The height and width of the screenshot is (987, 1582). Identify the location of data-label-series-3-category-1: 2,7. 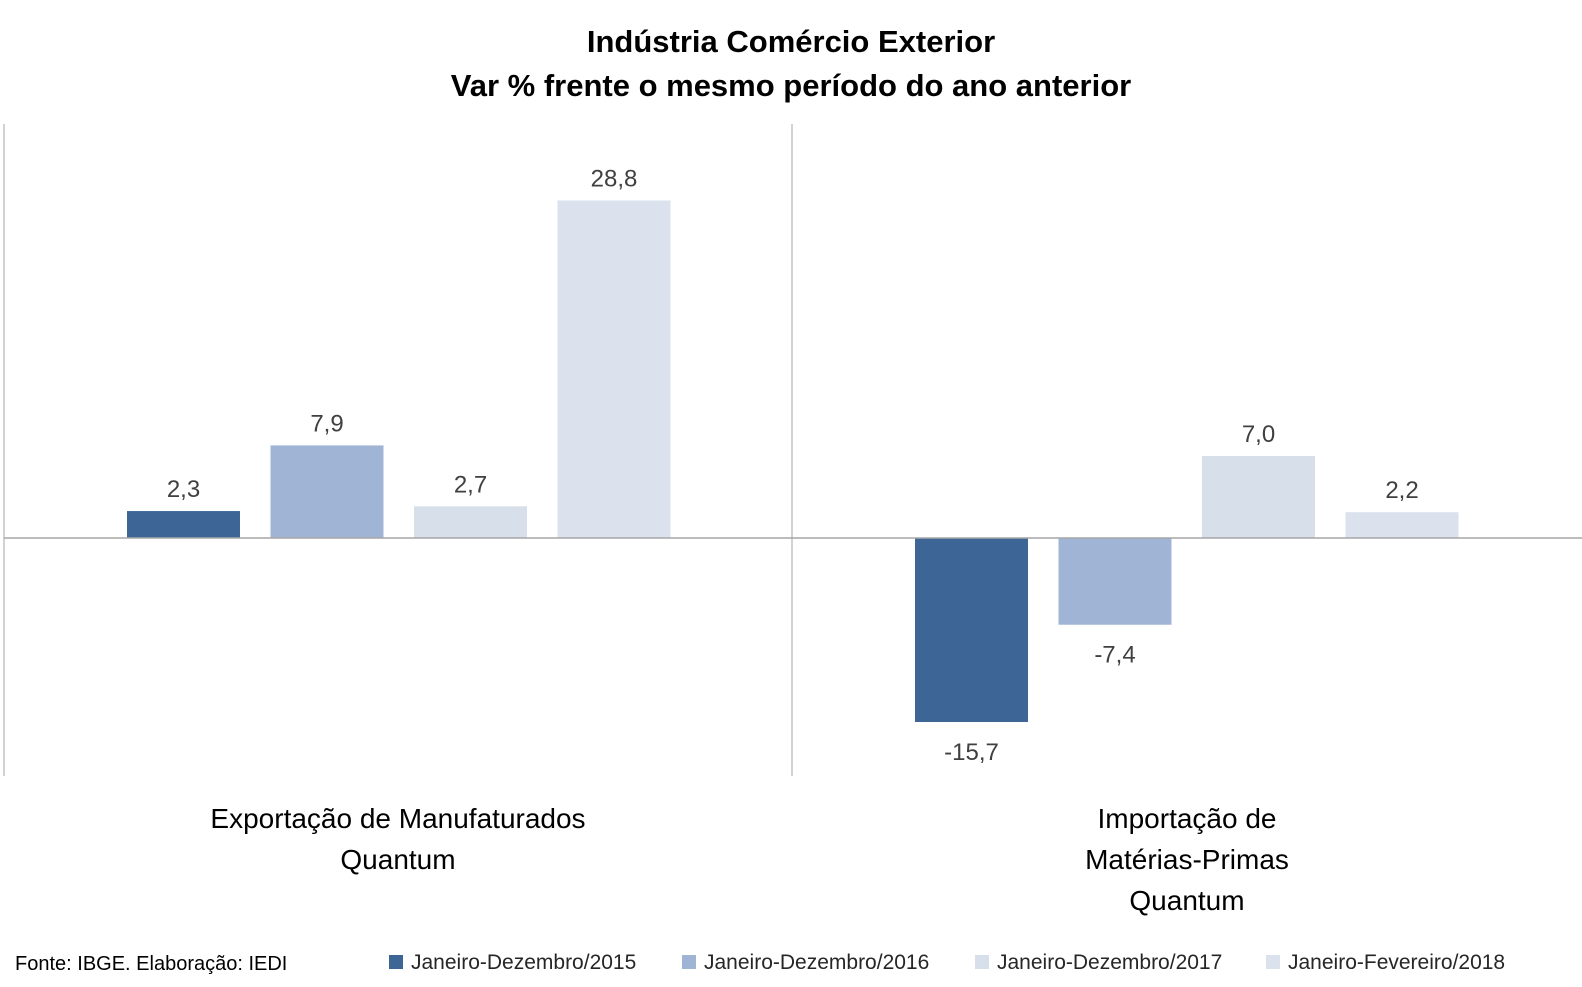
(470, 484).